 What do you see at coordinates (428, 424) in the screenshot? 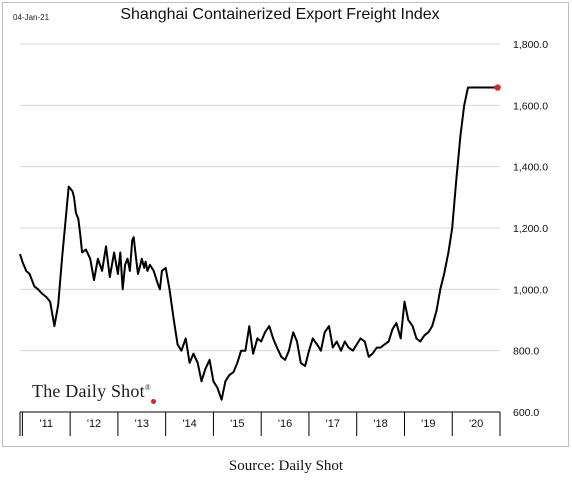
I see `x-tick-label: '19` at bounding box center [428, 424].